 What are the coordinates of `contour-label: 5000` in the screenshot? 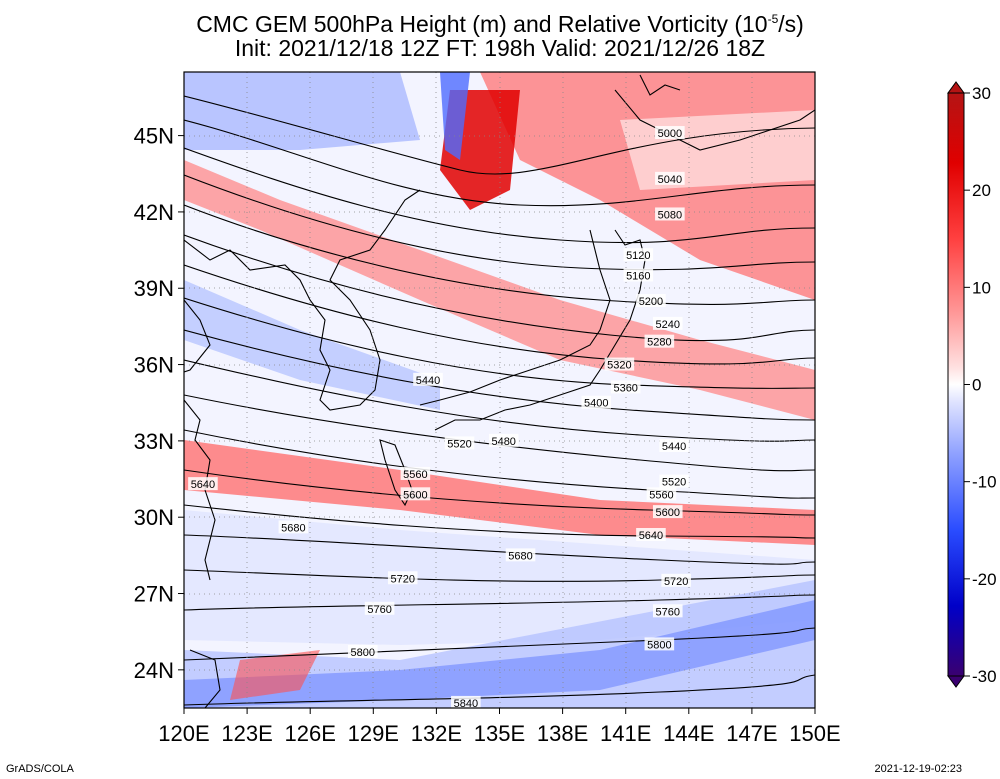 It's located at (670, 134).